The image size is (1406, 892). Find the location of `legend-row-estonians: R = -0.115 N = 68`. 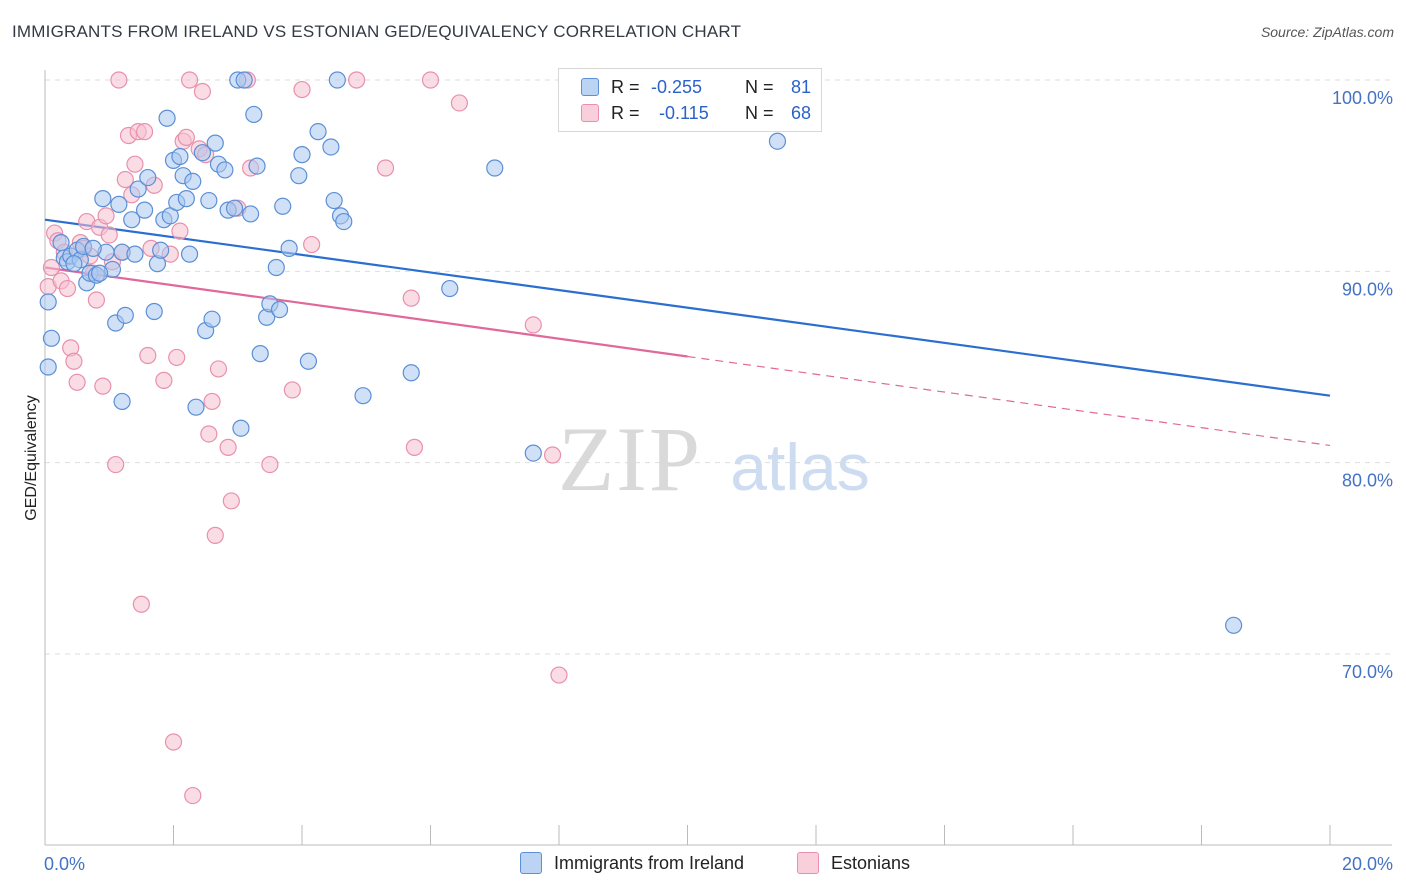

legend-row-estonians: R = -0.115 N = 68 is located at coordinates (696, 113).